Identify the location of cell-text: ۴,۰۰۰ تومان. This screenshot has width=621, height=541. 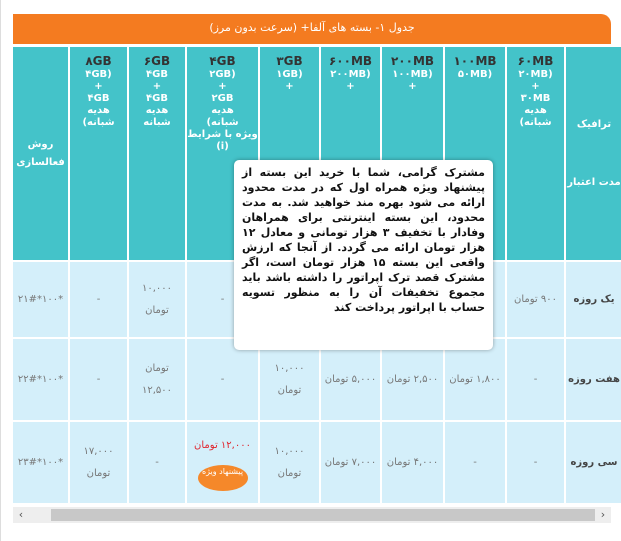
(412, 462).